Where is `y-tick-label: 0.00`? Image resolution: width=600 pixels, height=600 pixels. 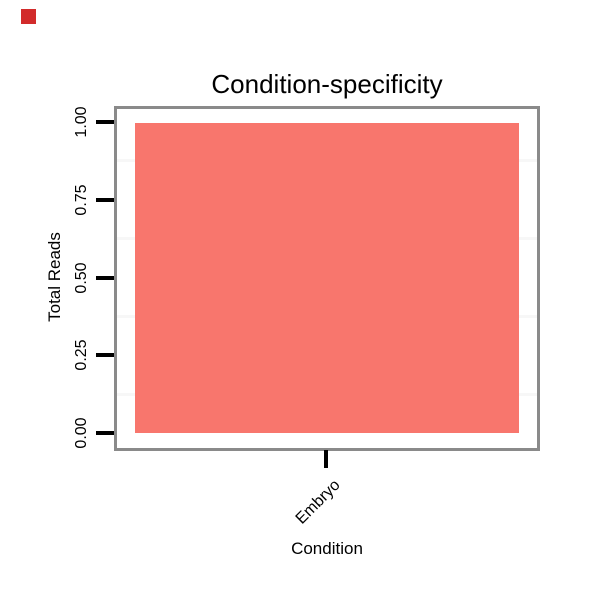 y-tick-label: 0.00 is located at coordinates (81, 433).